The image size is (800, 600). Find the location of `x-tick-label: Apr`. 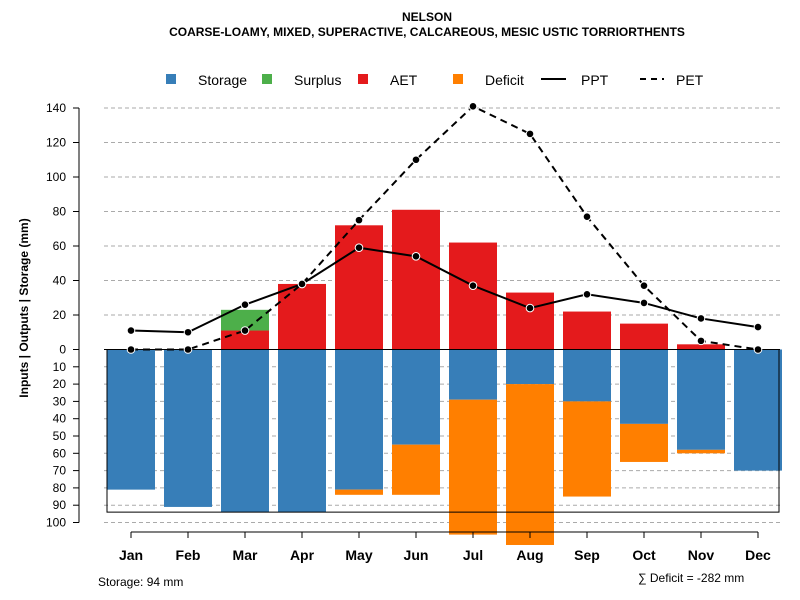

x-tick-label: Apr is located at coordinates (302, 555).